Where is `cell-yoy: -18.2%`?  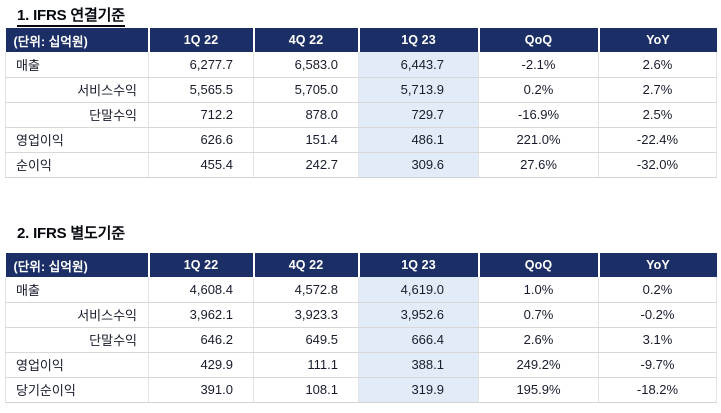 cell-yoy: -18.2% is located at coordinates (657, 390).